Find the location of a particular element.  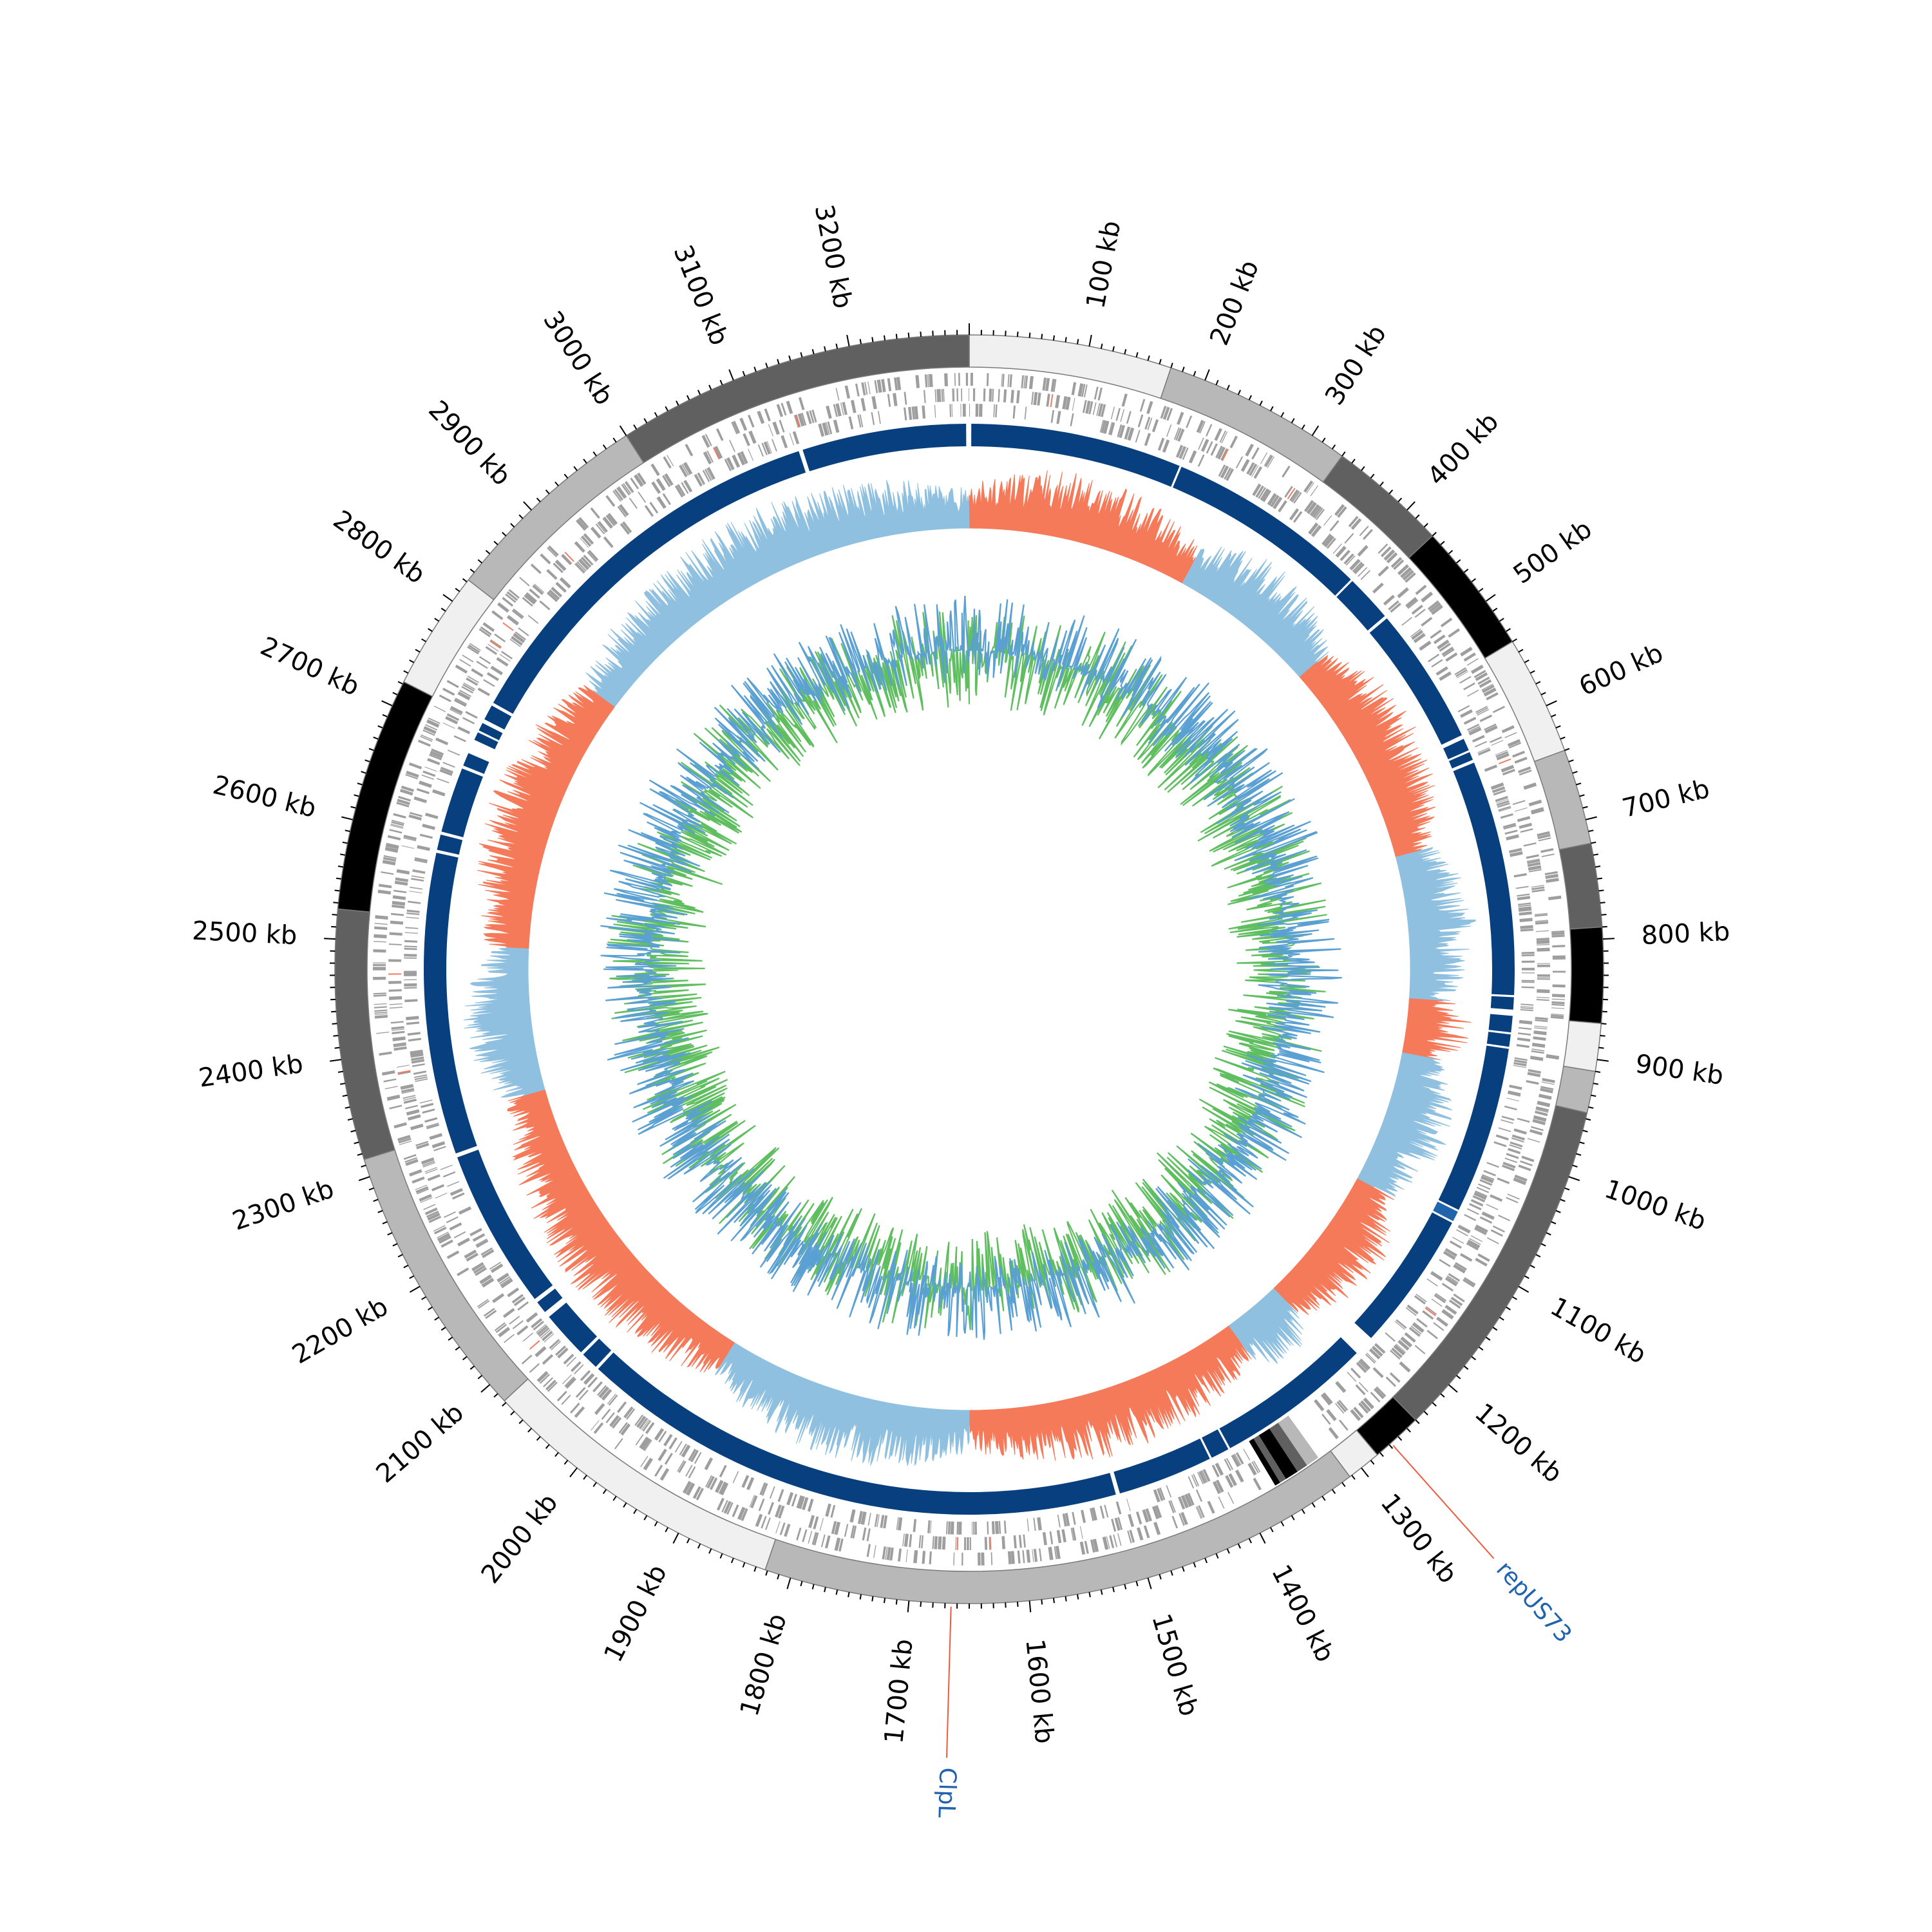

scale-label: 2100 kb is located at coordinates (420, 1443).